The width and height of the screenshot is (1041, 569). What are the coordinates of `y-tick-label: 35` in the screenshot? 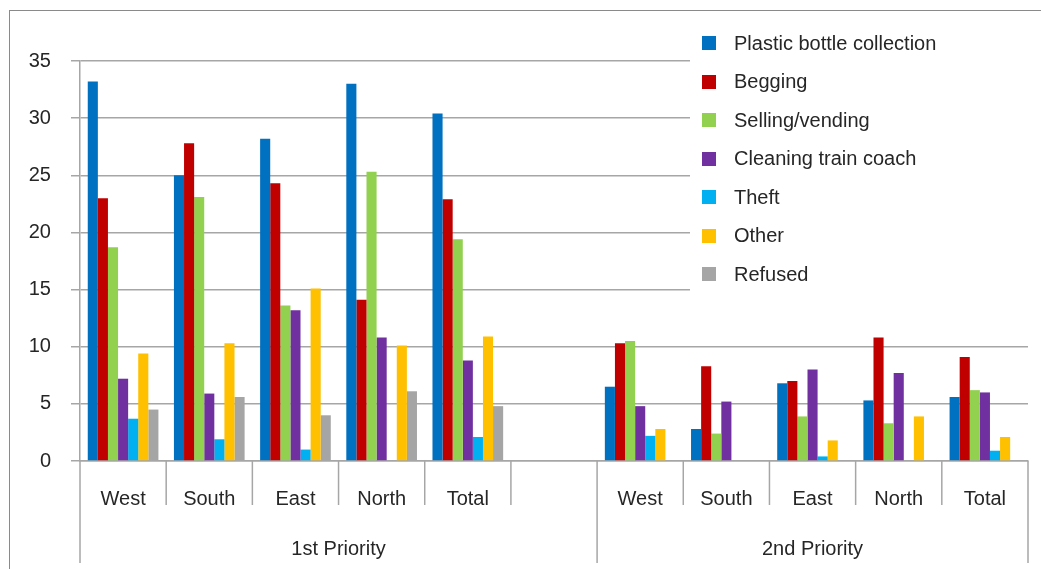 It's located at (39, 59).